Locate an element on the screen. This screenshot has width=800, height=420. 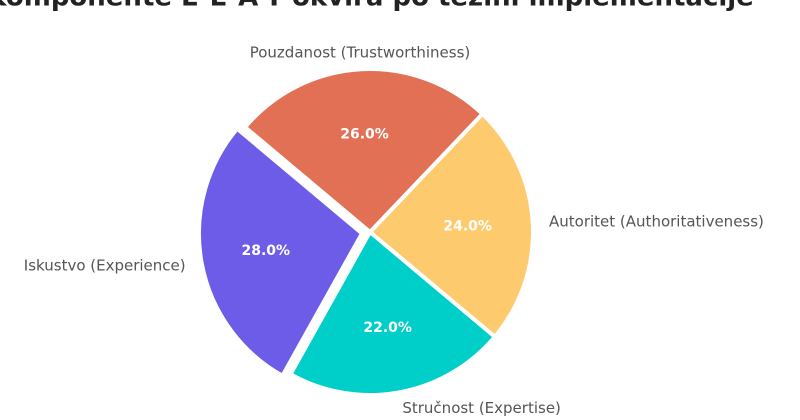
slice-label: Autoritet (Authoritativeness) is located at coordinates (656, 221).